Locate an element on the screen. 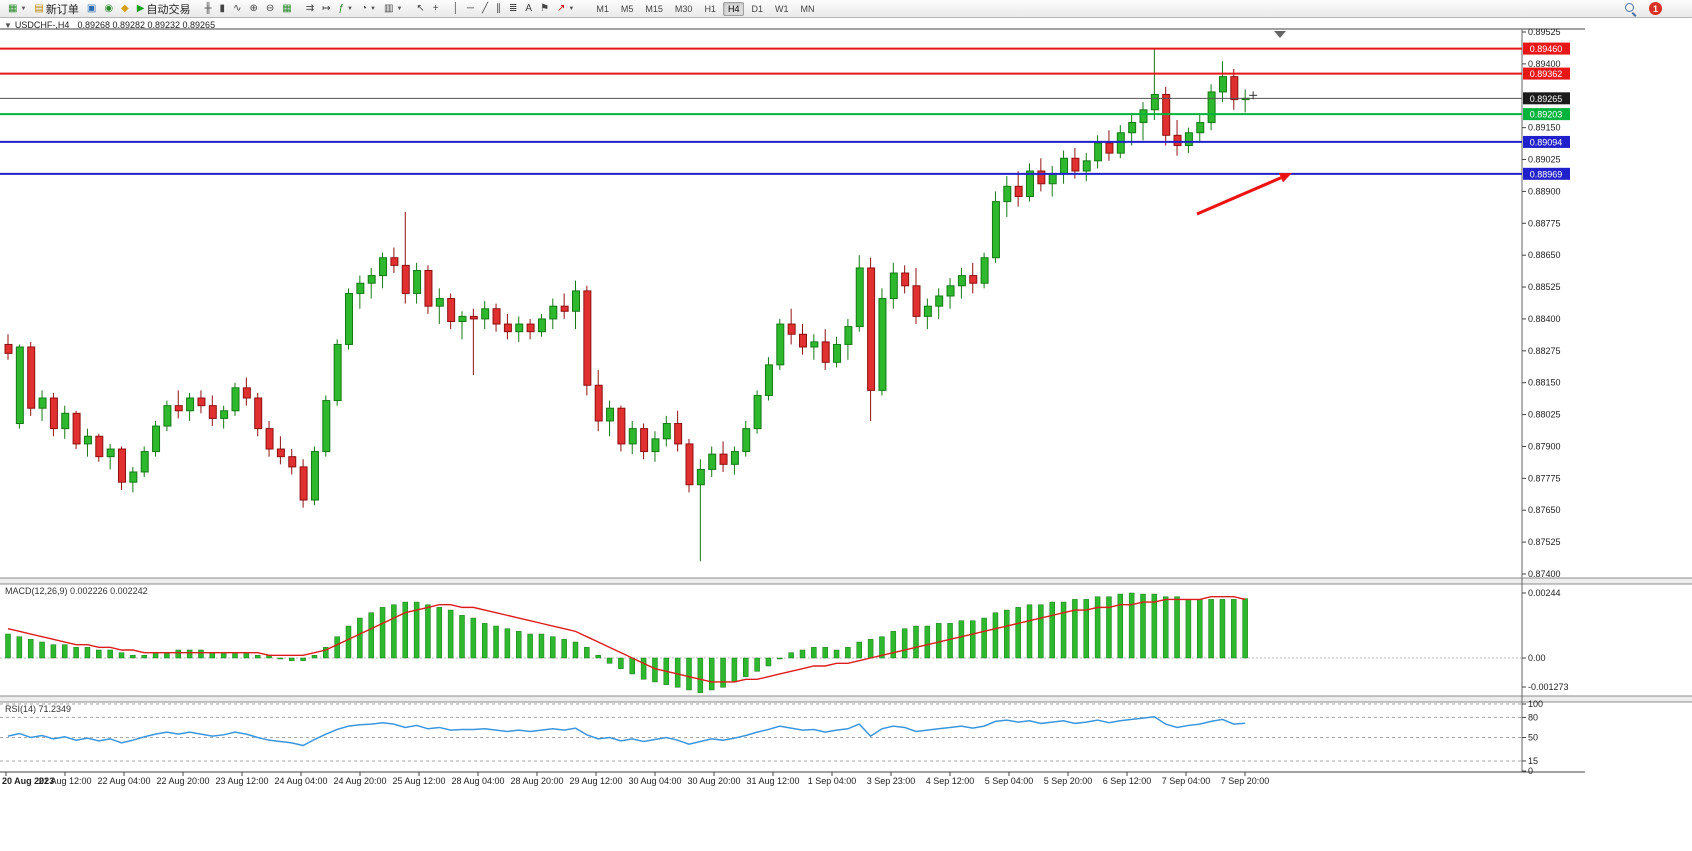 Image resolution: width=1692 pixels, height=851 pixels. timeframe-h1: H1 is located at coordinates (710, 8).